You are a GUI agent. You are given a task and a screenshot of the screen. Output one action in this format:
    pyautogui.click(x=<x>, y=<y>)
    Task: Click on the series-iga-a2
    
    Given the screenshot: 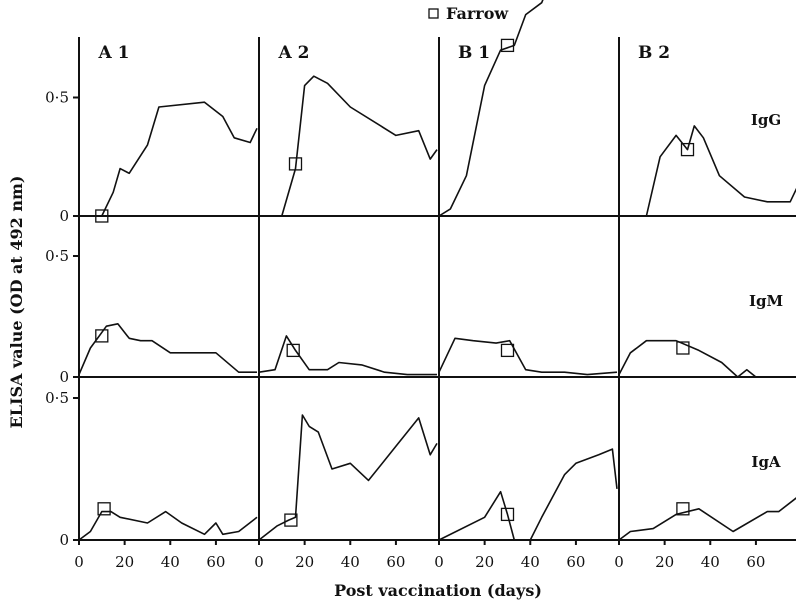 What is the action you would take?
    pyautogui.click(x=348, y=477)
    